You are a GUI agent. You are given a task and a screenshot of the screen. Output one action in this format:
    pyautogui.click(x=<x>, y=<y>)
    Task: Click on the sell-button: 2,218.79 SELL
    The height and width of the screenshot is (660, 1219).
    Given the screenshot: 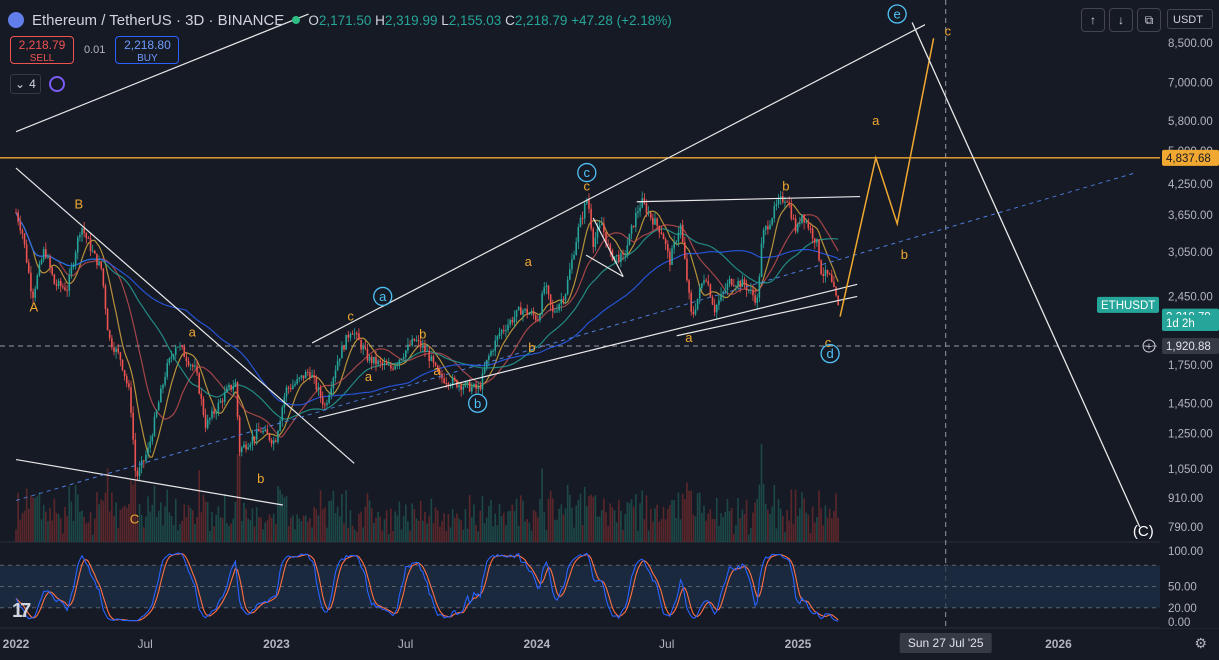 What is the action you would take?
    pyautogui.click(x=42, y=50)
    